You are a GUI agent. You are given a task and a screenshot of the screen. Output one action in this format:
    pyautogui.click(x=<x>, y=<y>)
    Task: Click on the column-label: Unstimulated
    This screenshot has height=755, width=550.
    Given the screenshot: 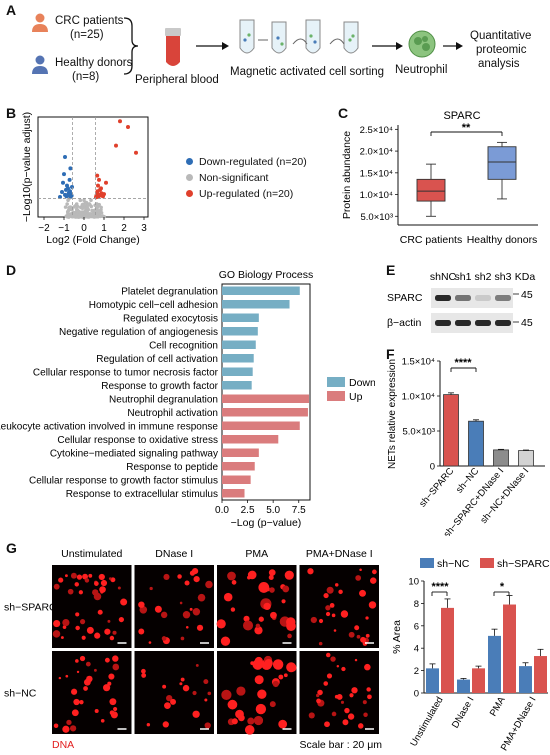 What is the action you would take?
    pyautogui.click(x=91, y=554)
    